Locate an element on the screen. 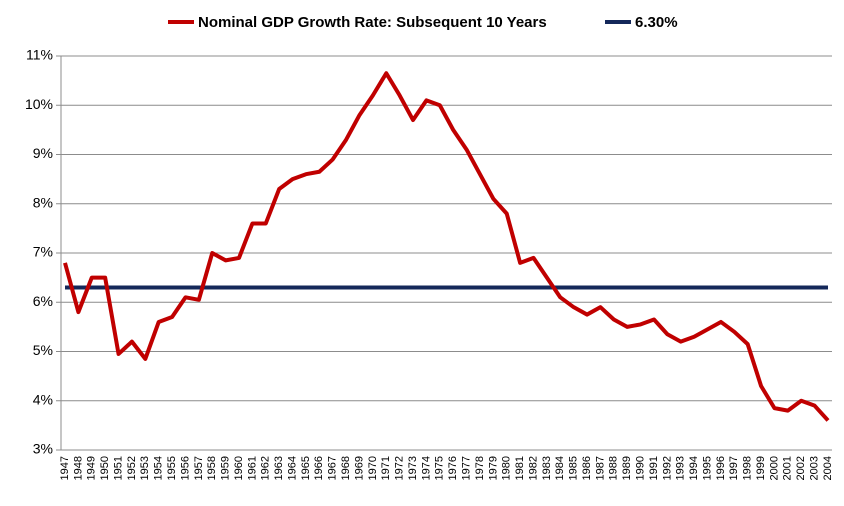 This screenshot has width=844, height=506. x-tick-label: 1964 is located at coordinates (292, 468).